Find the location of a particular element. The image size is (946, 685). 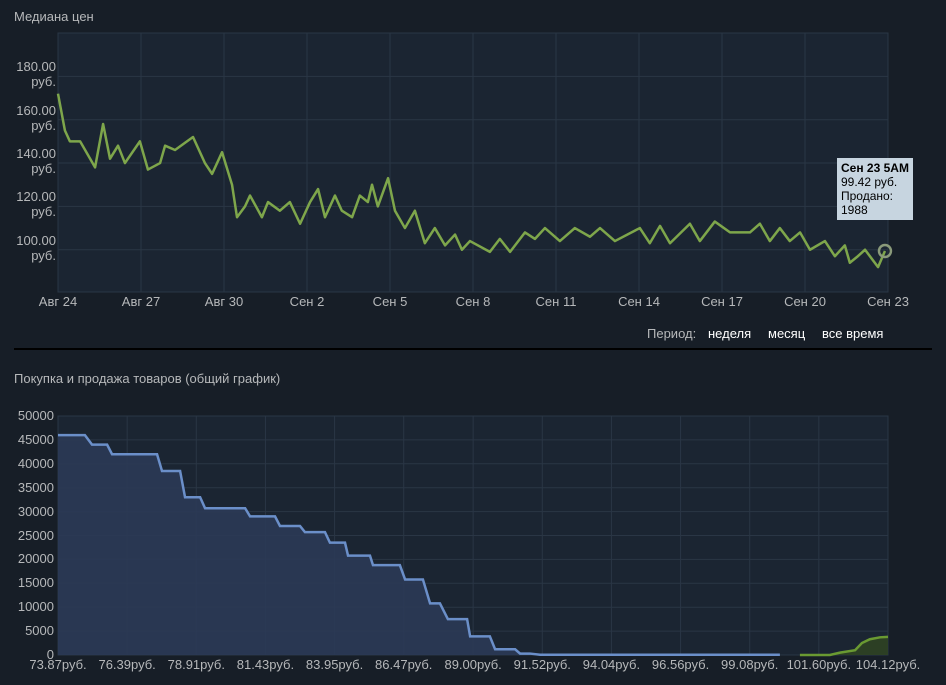

x-tick-label: Сен 8 is located at coordinates (473, 301).